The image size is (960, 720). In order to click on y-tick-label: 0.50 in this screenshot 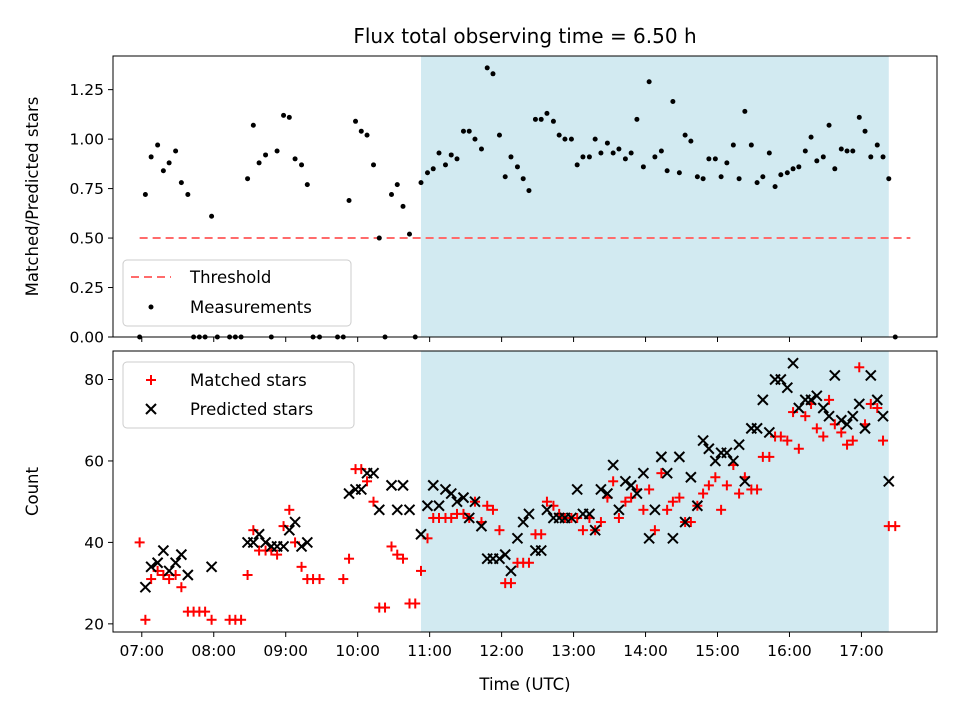, I will do `click(86, 239)`.